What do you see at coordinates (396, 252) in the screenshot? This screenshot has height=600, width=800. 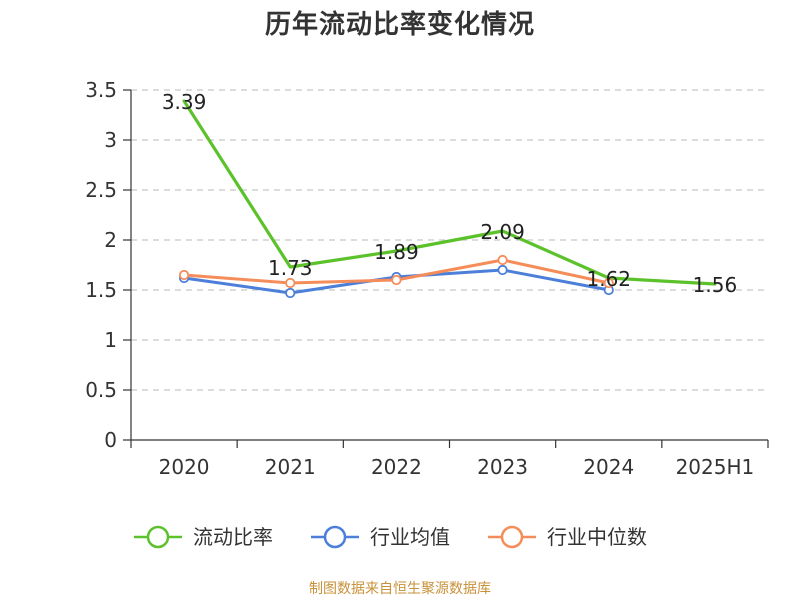 I see `data-label: 1.89` at bounding box center [396, 252].